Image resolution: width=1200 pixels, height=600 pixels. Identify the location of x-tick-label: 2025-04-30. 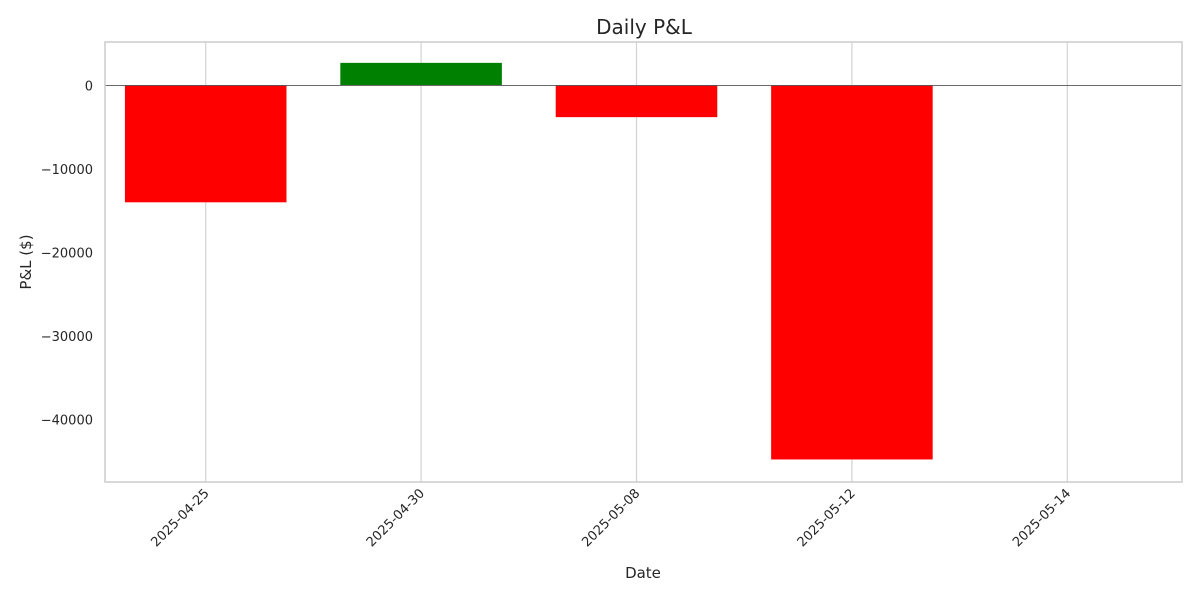
(396, 518).